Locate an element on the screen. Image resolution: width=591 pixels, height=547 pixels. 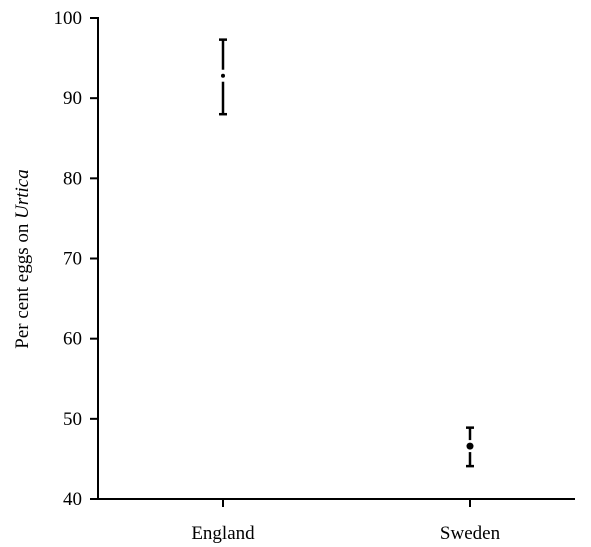
y-axis-title: Per cent eggs on Urtica is located at coordinates (22, 258).